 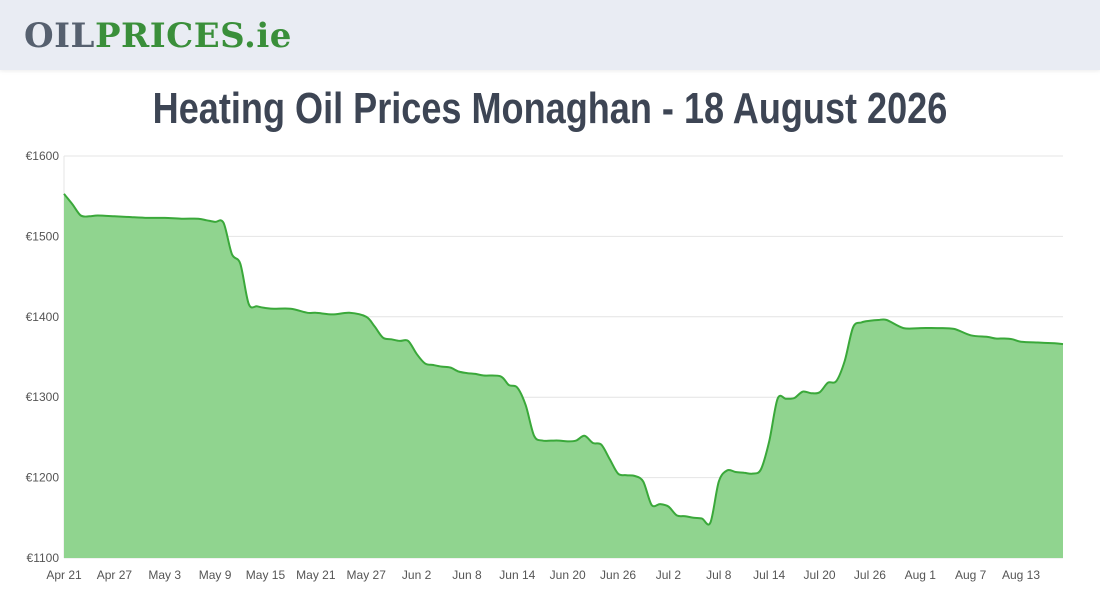 What do you see at coordinates (43, 156) in the screenshot?
I see `y-tick-label: €1600` at bounding box center [43, 156].